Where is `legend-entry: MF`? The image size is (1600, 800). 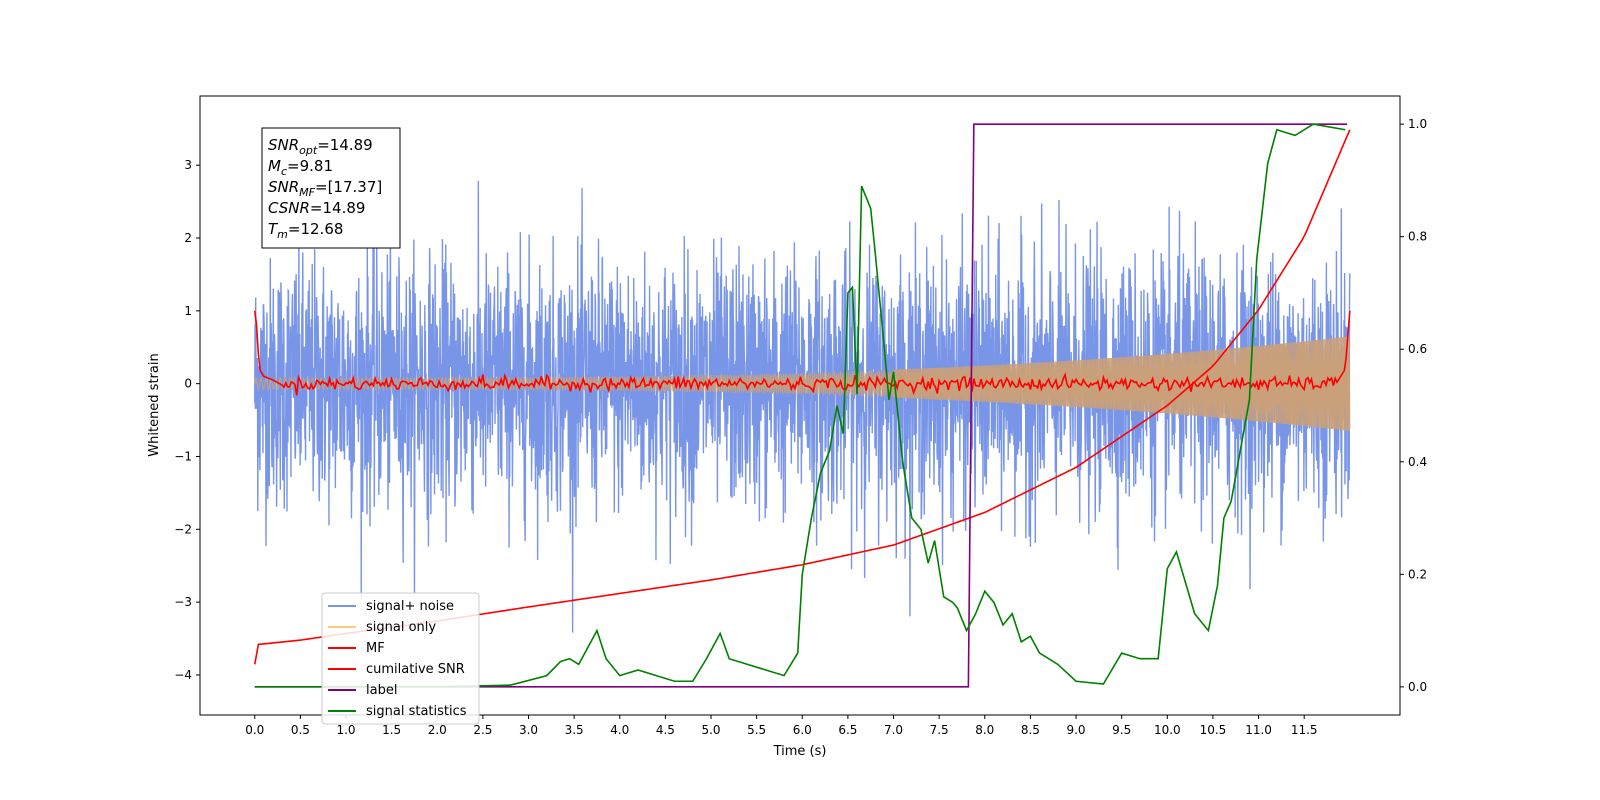 legend-entry: MF is located at coordinates (375, 648).